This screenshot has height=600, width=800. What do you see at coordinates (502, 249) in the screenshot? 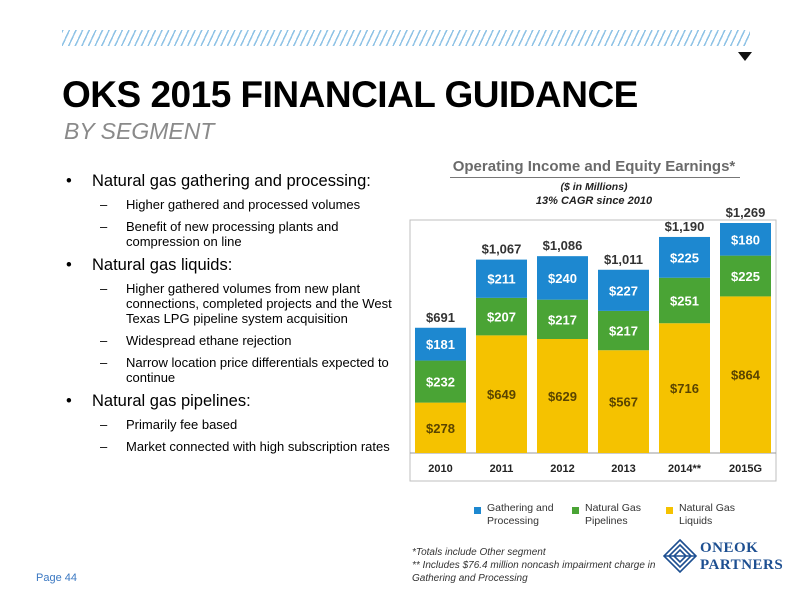
I see `total-label: $1,067` at bounding box center [502, 249].